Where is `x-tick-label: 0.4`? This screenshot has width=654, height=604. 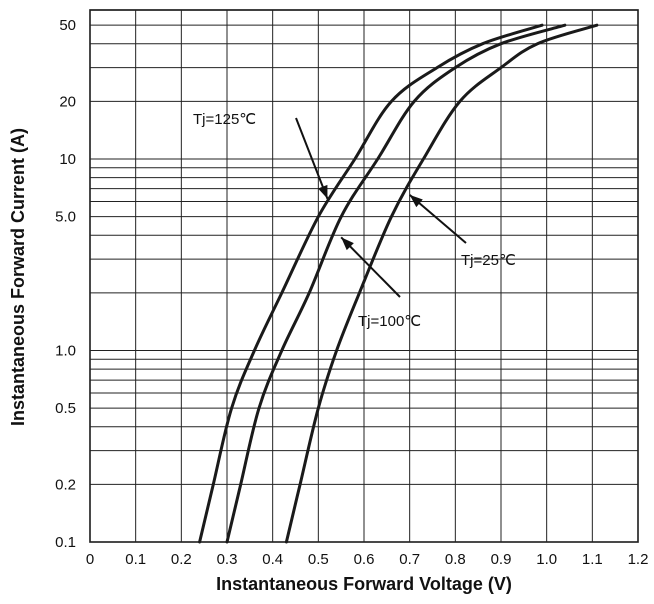
x-tick-label: 0.4 is located at coordinates (272, 559).